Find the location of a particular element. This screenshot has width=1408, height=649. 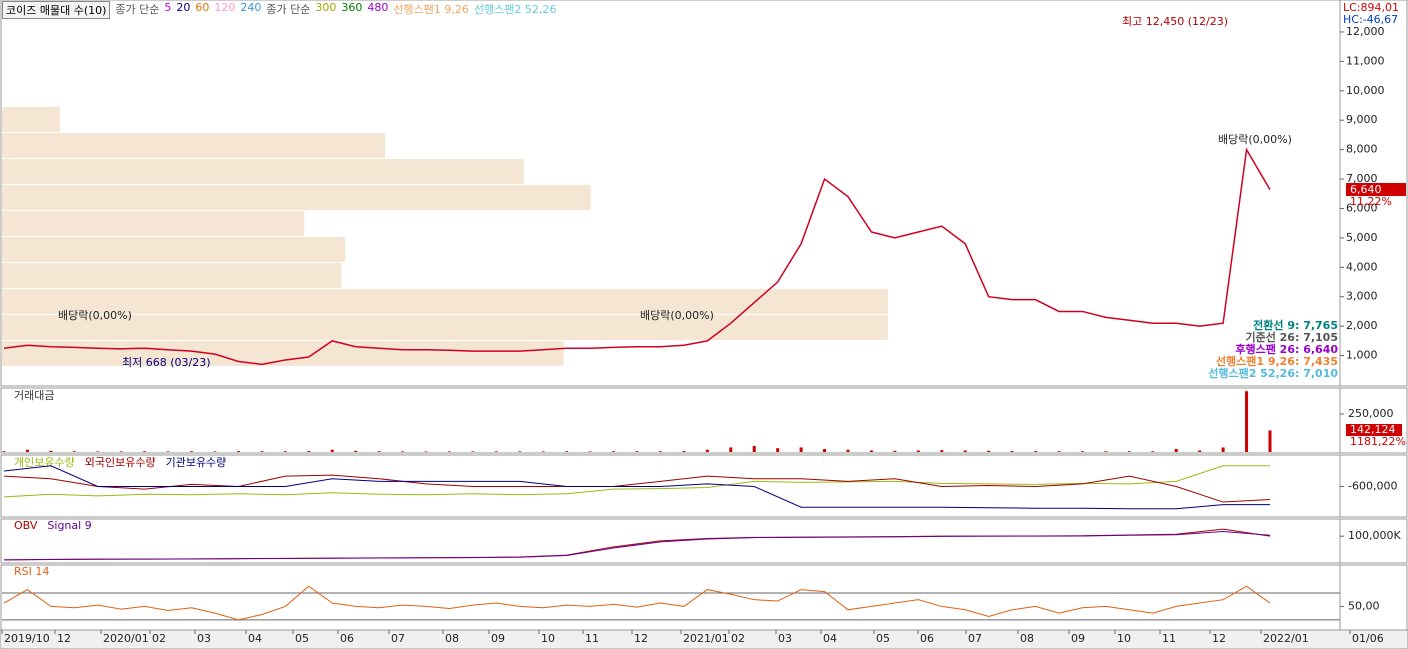

x-tick-label: 2022/01 is located at coordinates (1286, 638).